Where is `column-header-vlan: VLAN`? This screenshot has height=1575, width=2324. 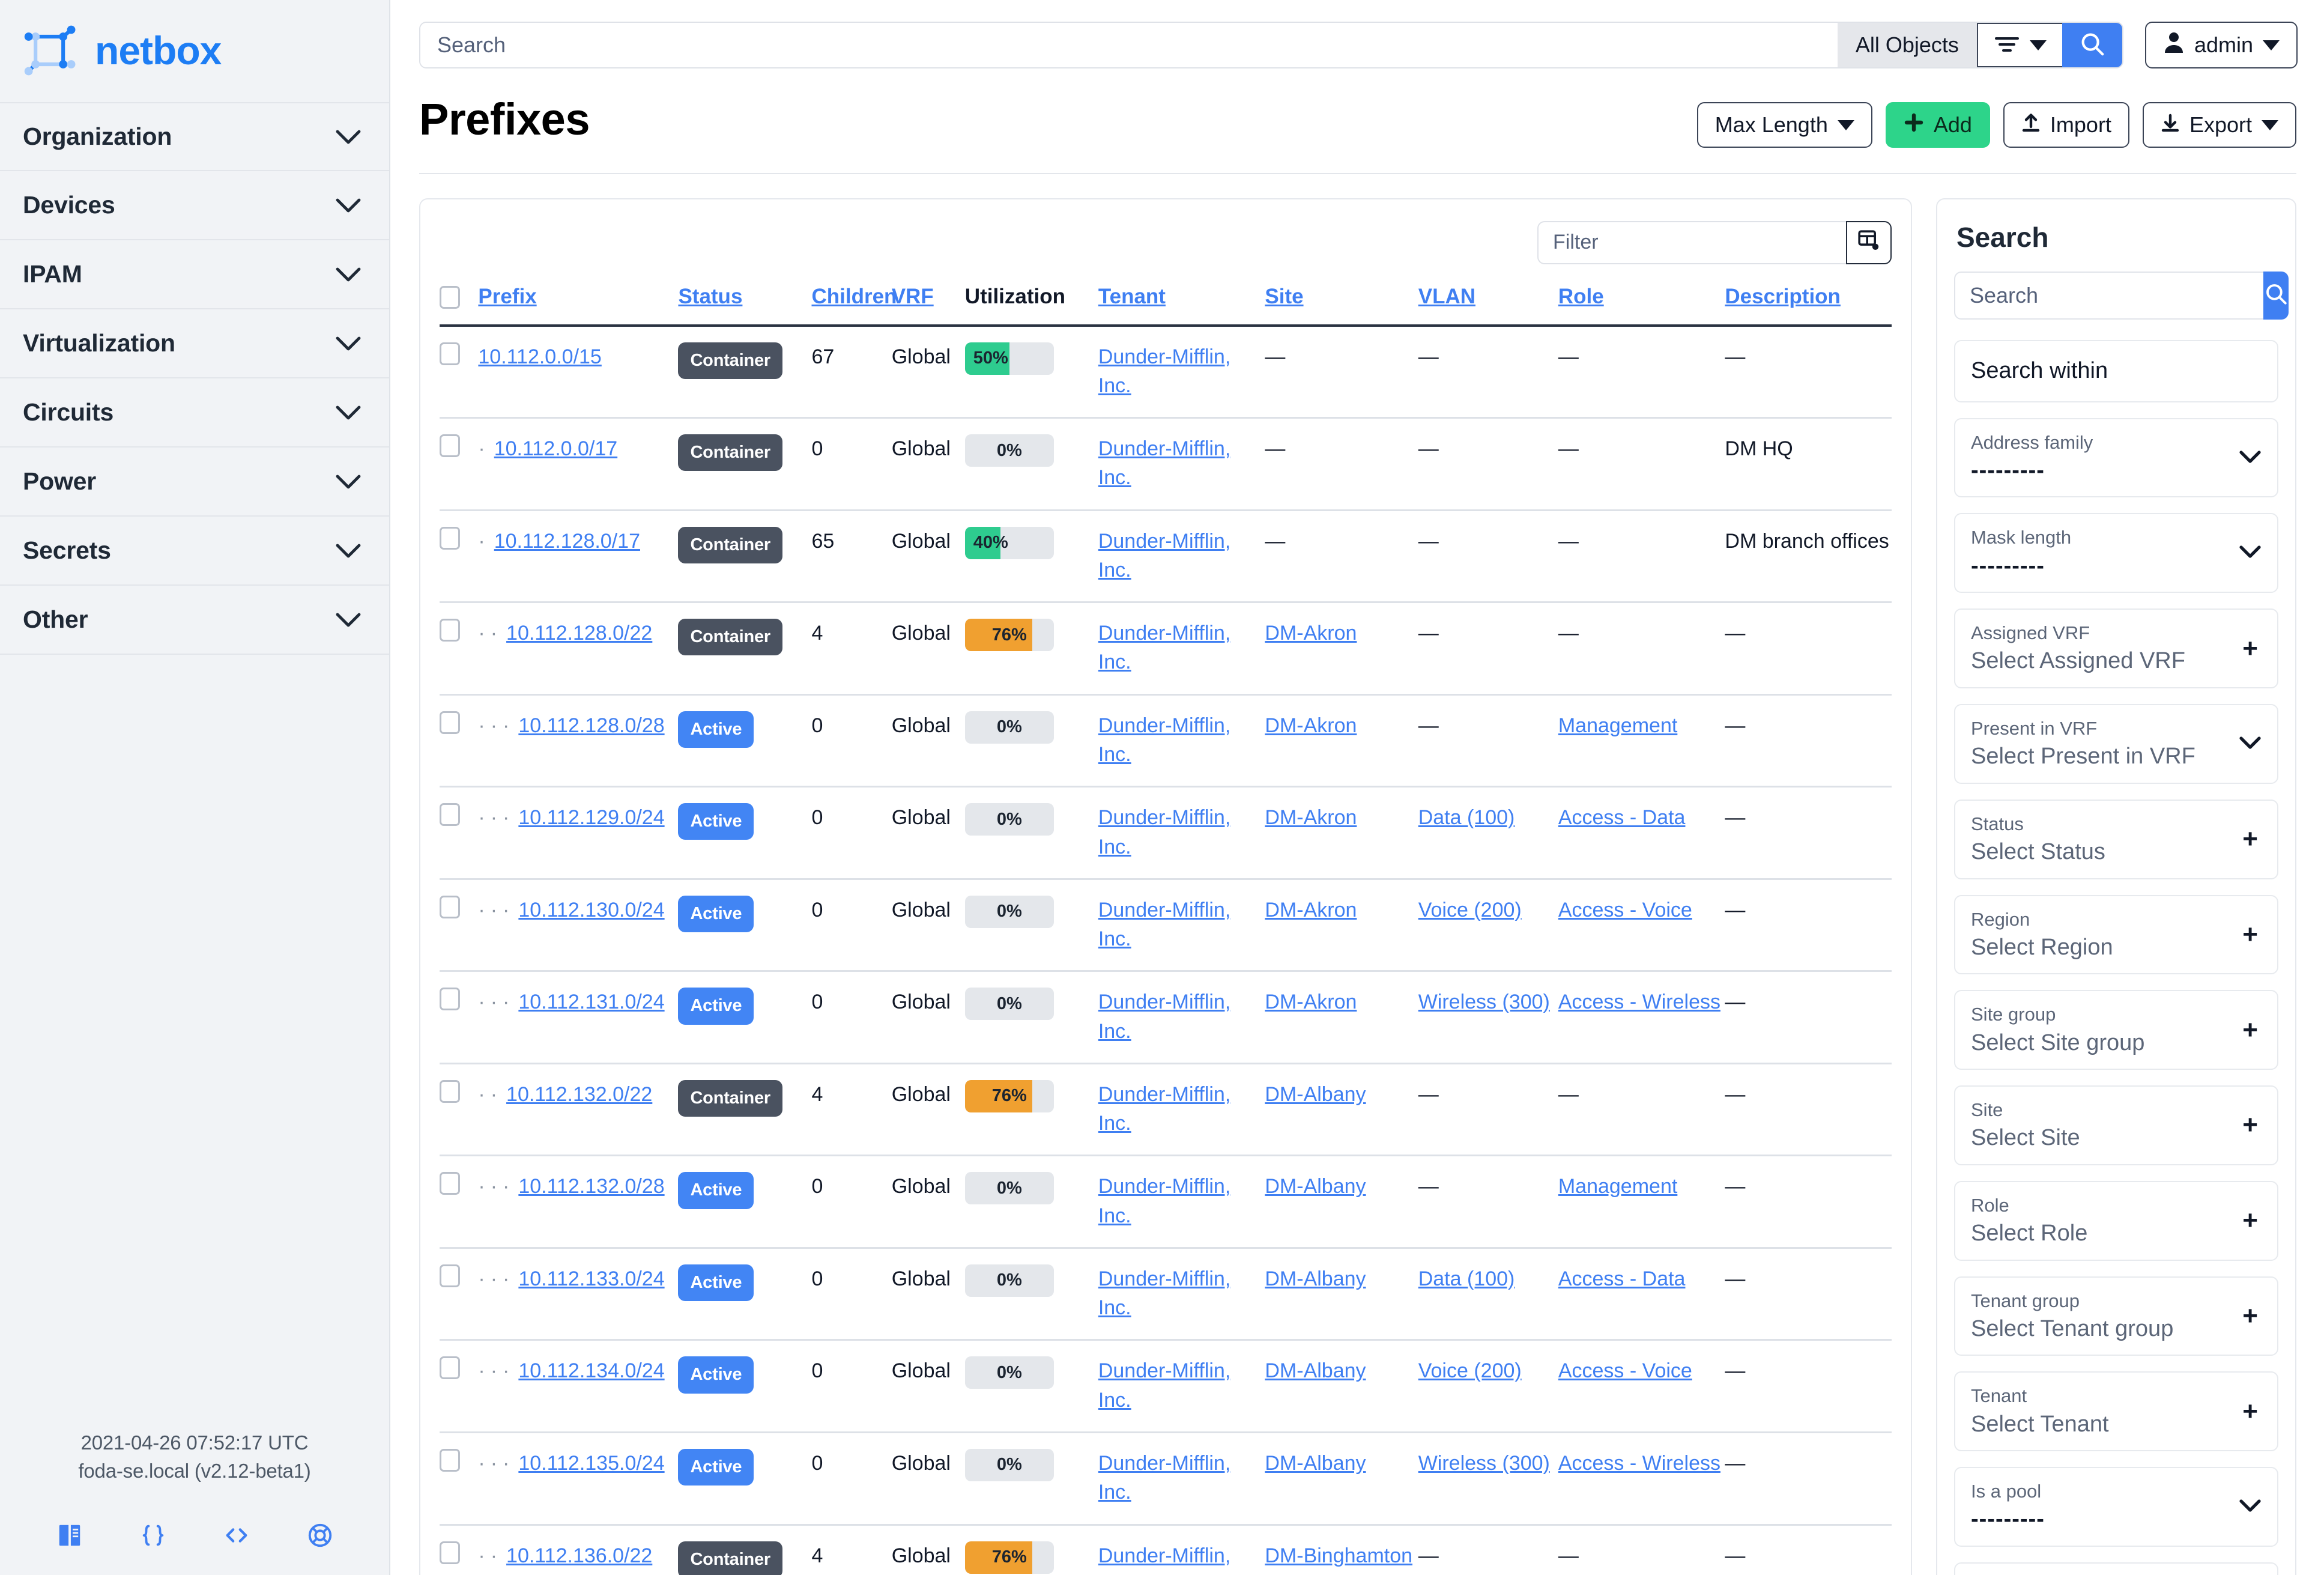
column-header-vlan: VLAN is located at coordinates (1488, 305).